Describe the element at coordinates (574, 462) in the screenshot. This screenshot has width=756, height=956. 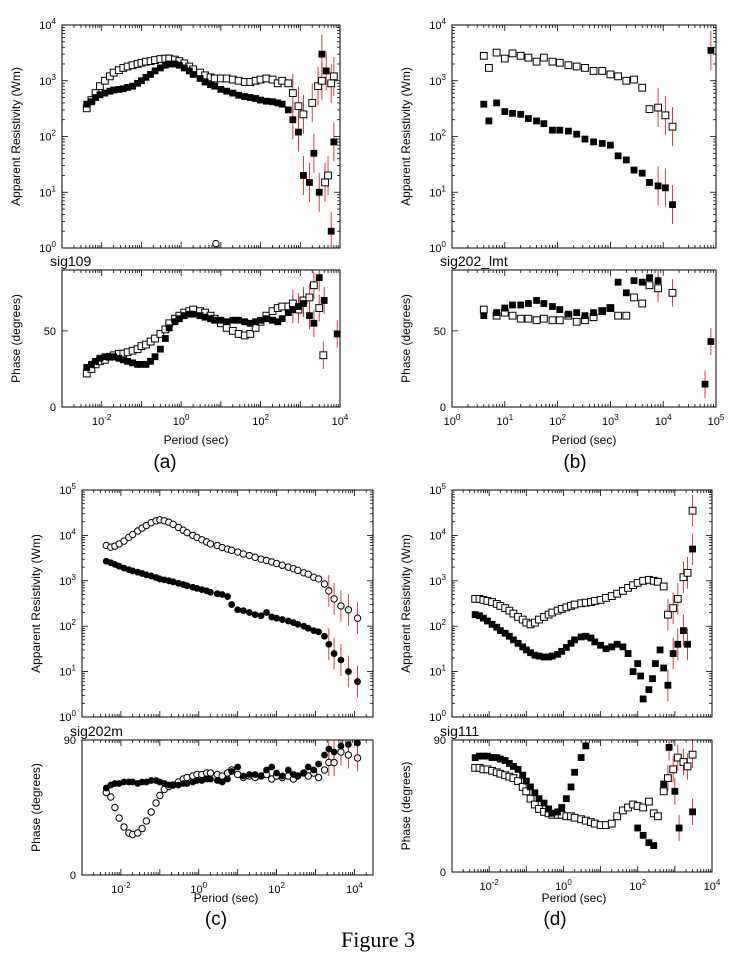
I see `panel-label: (b)` at that location.